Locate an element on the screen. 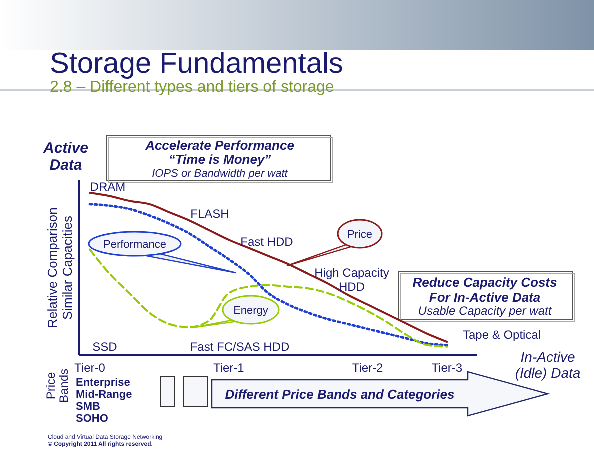 The width and height of the screenshot is (594, 449). annotation: SSD is located at coordinates (105, 347).